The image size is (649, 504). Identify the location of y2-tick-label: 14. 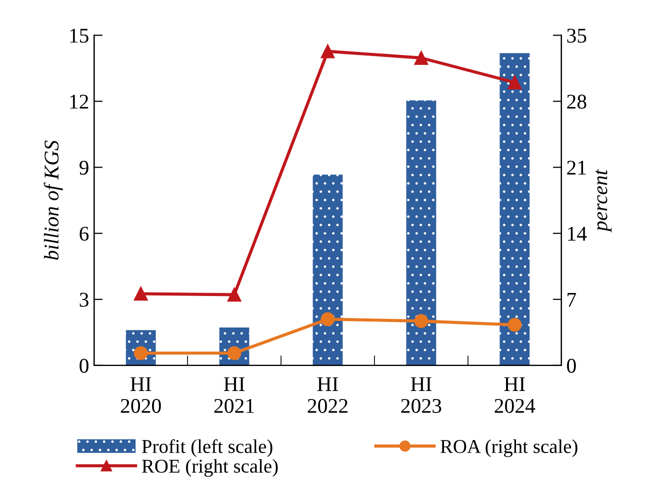
(577, 233).